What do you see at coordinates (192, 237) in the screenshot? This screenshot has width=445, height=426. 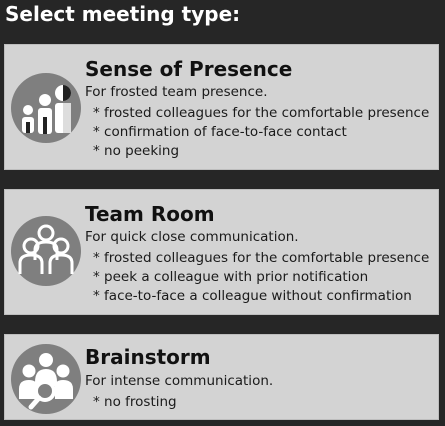 I see `option-description: For quick close communication.` at bounding box center [192, 237].